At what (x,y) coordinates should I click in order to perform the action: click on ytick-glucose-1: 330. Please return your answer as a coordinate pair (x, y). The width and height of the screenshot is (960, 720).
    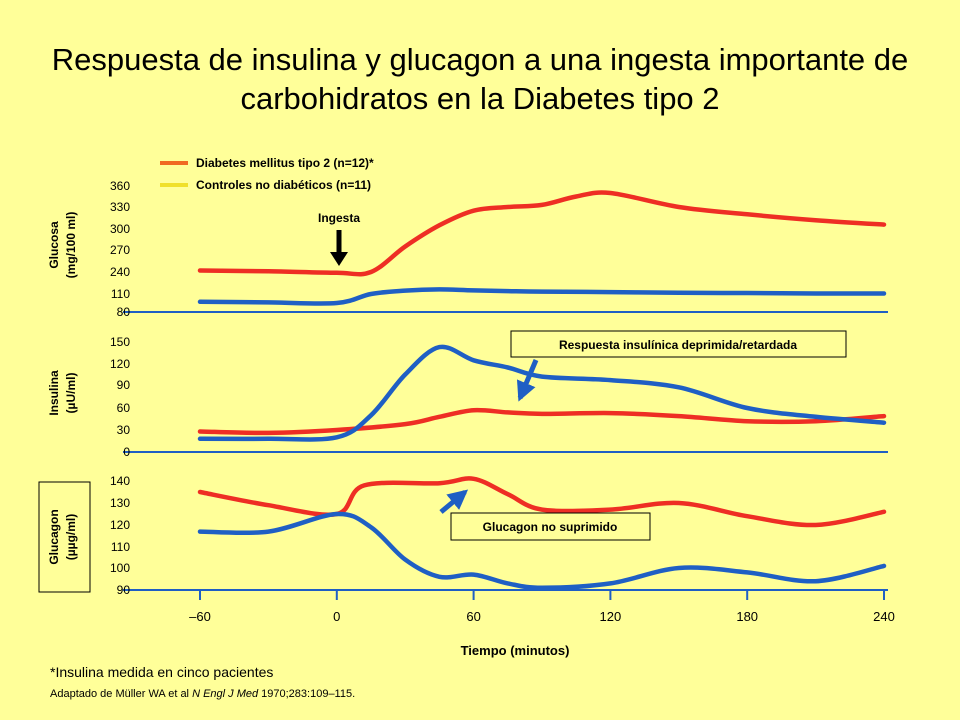
    Looking at the image, I should click on (120, 207).